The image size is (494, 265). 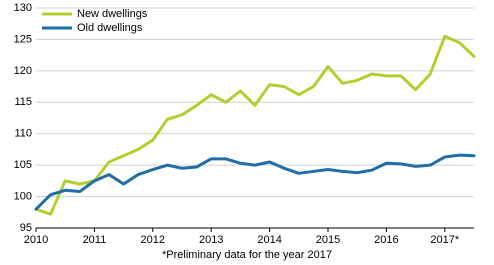 I want to click on legend-label: New dwellings, so click(x=112, y=14).